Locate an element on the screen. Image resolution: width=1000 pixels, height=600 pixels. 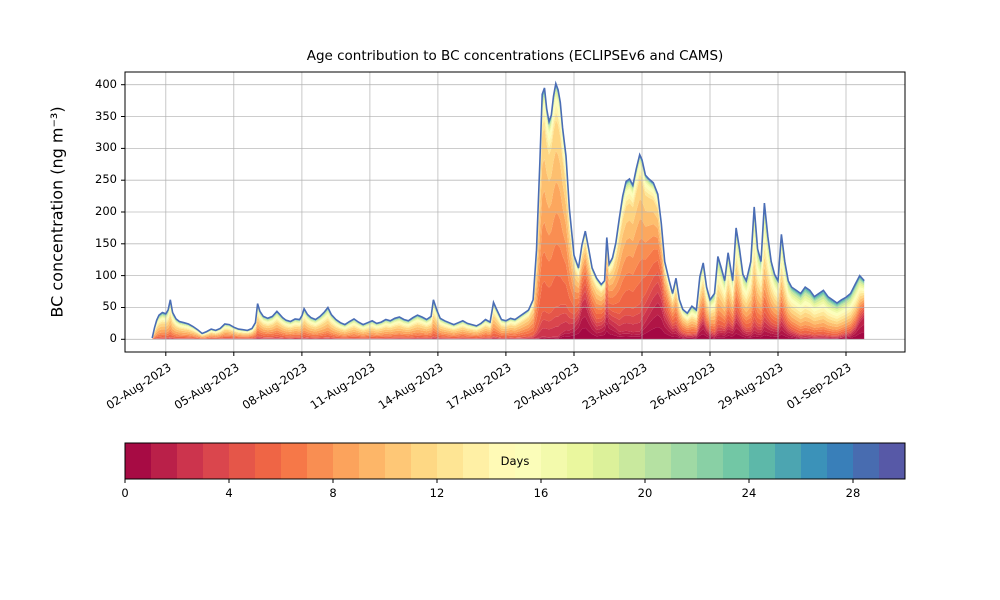
y-tick-label: 250 is located at coordinates (106, 179).